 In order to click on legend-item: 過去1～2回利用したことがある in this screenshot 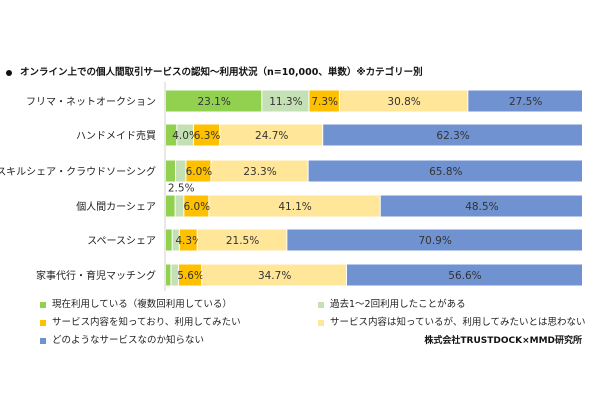, I will do `click(392, 303)`.